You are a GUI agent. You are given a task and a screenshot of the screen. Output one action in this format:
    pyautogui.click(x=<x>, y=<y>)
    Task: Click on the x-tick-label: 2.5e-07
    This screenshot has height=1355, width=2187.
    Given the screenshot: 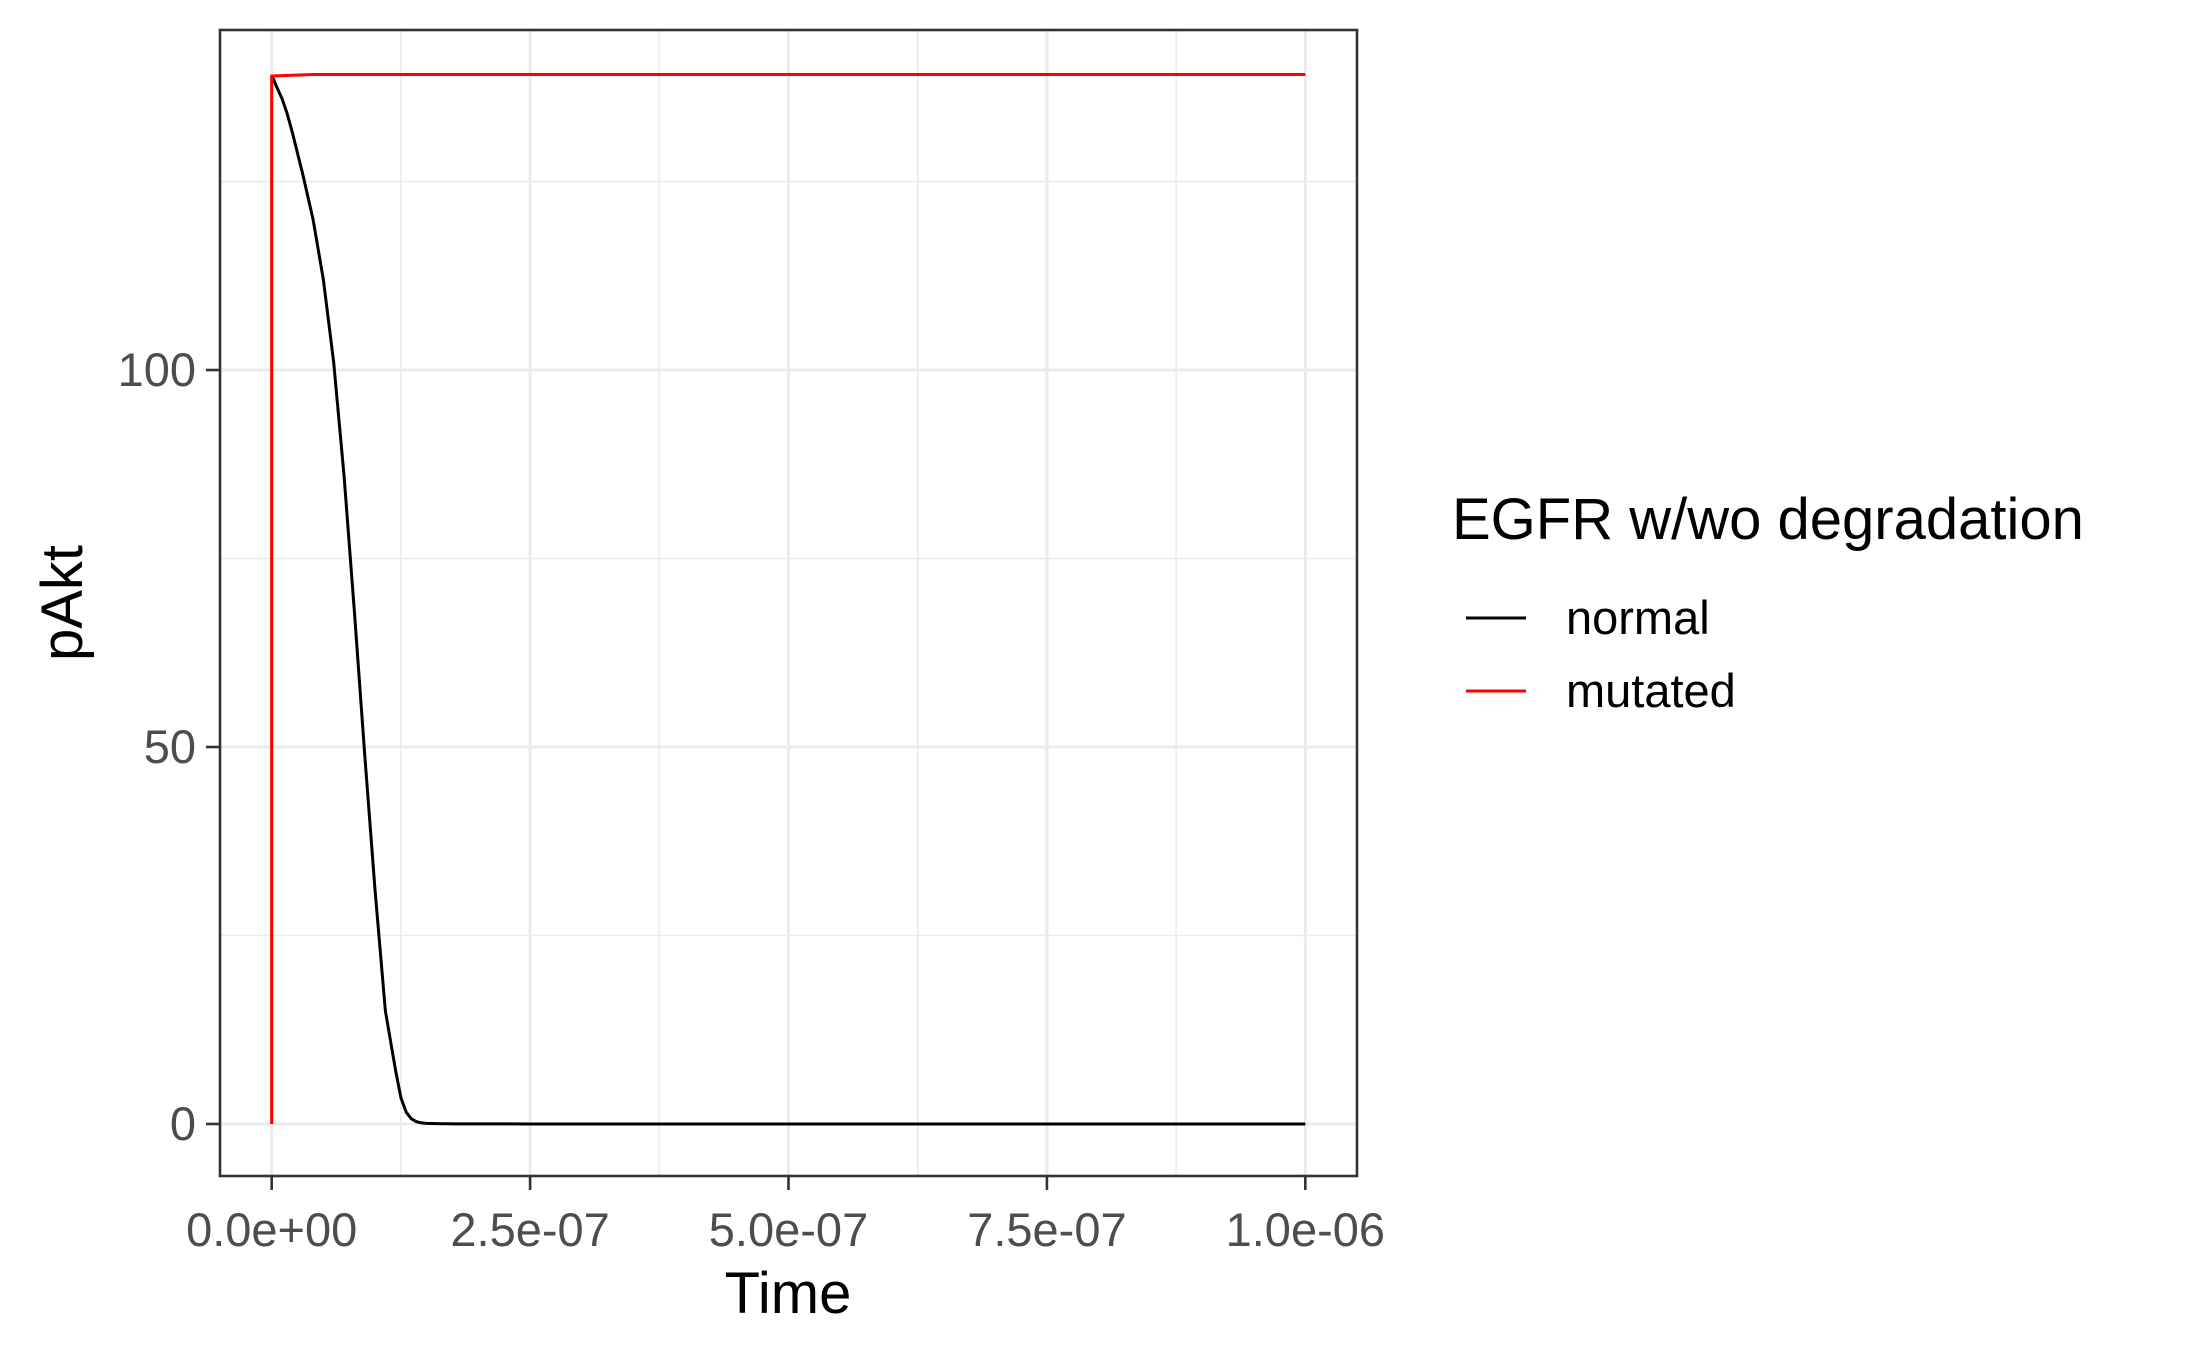 What is the action you would take?
    pyautogui.click(x=529, y=1229)
    